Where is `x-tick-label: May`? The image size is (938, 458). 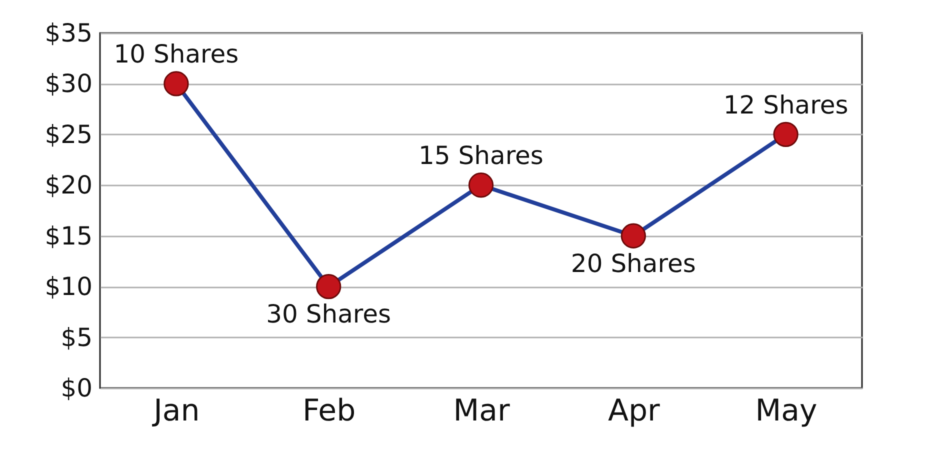
x-tick-label: May is located at coordinates (786, 411).